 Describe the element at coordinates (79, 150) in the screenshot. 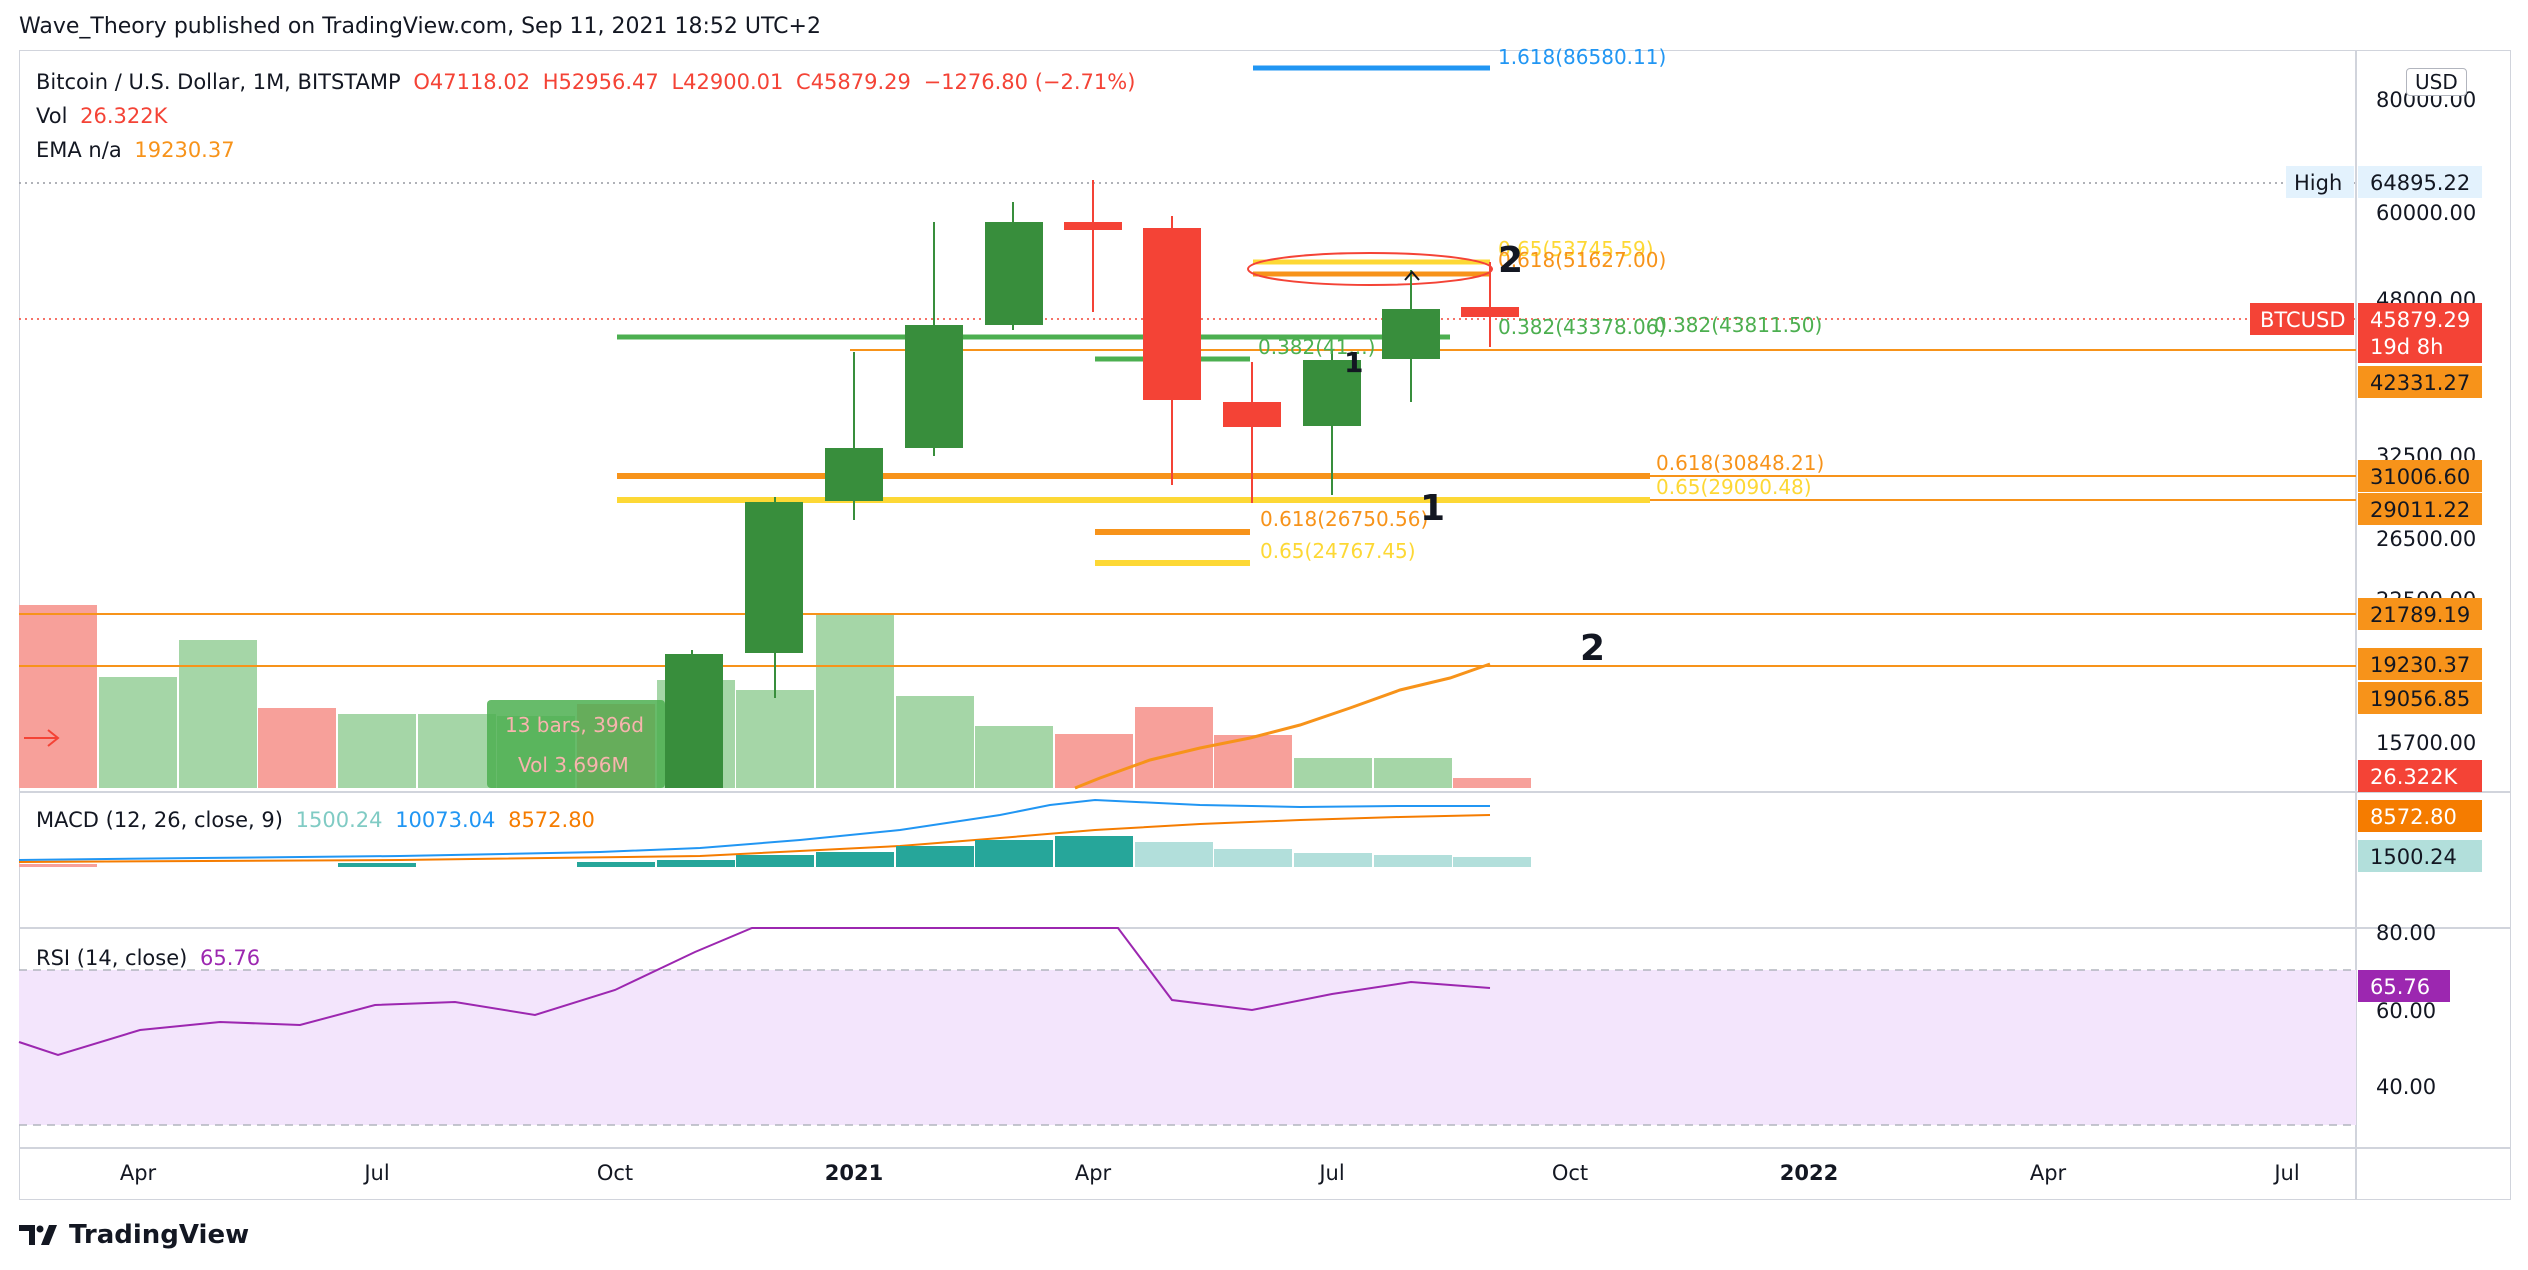

I see `ema-label: EMA n/a` at that location.